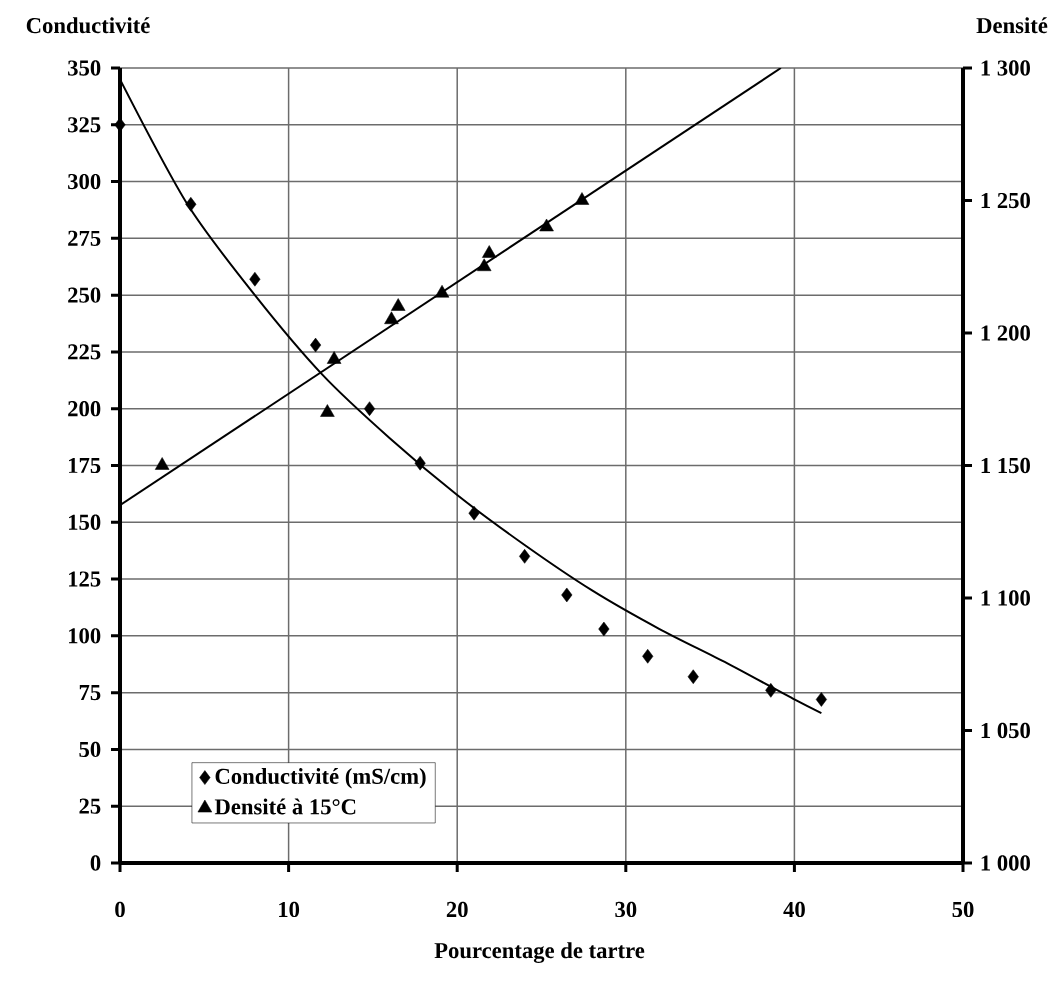 This screenshot has height=988, width=1063. What do you see at coordinates (963, 909) in the screenshot?
I see `x-tick-label: 50` at bounding box center [963, 909].